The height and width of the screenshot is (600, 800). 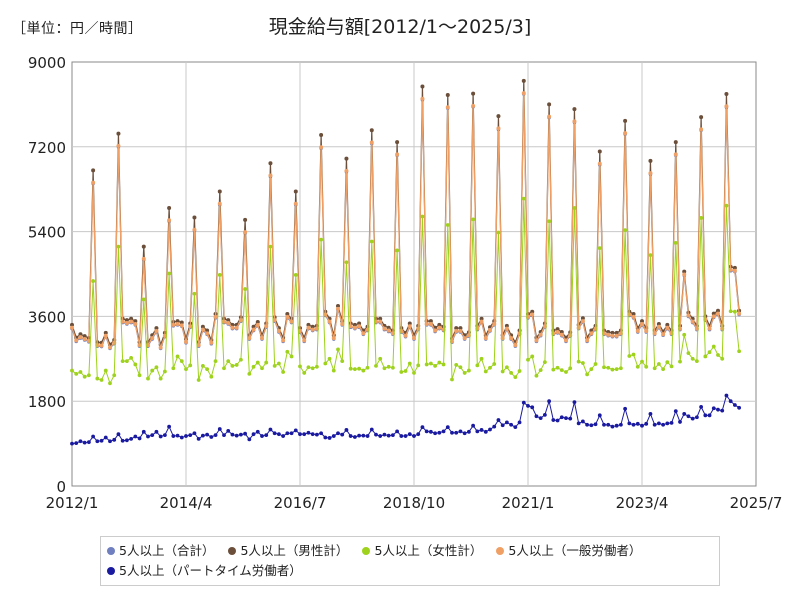 I want to click on legend-item: 5人以上（男性計）, so click(x=288, y=551).